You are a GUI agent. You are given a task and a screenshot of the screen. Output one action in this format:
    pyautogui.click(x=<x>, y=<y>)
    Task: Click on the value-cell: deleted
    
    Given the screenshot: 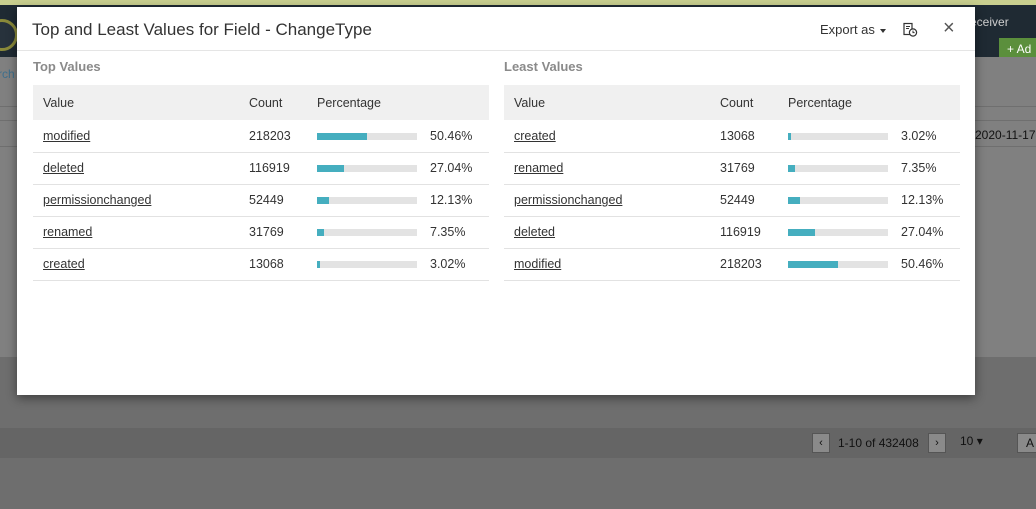 What is the action you would take?
    pyautogui.click(x=607, y=232)
    